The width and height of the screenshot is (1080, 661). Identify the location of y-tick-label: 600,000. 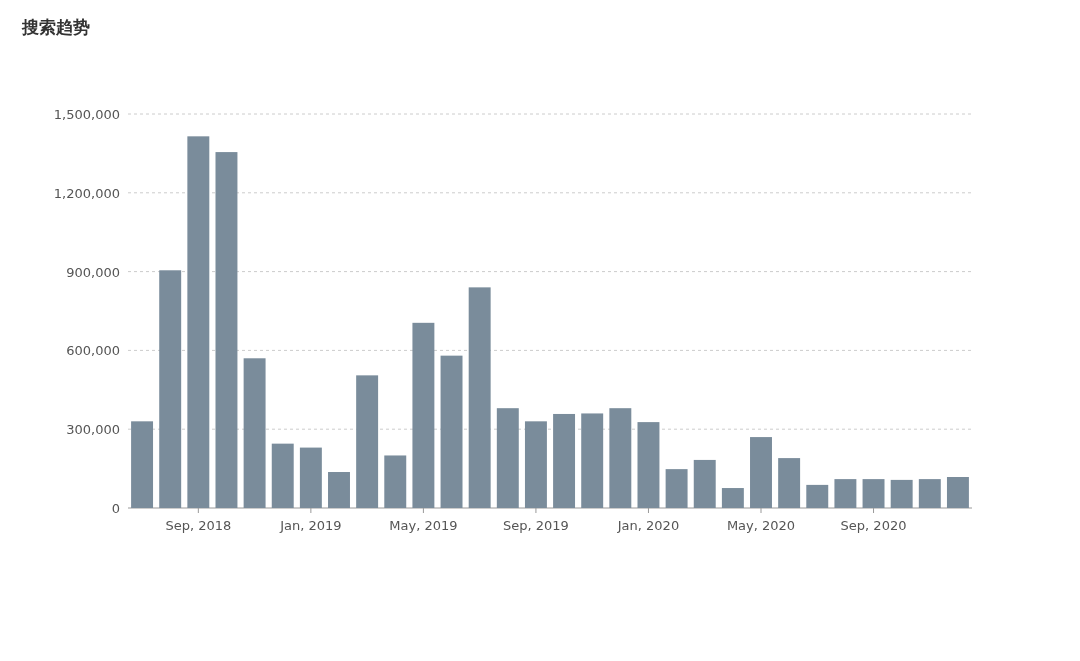
(93, 351).